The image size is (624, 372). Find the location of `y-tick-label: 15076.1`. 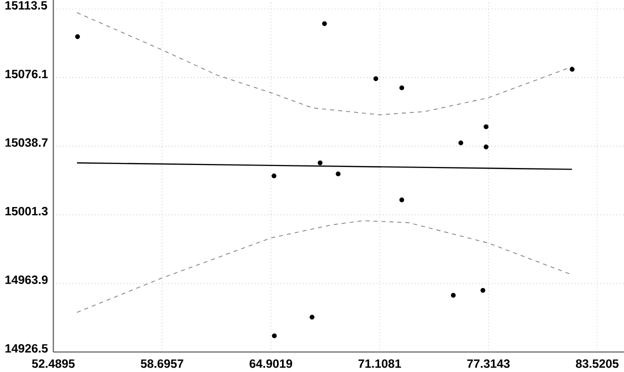

y-tick-label: 15076.1 is located at coordinates (26, 74).